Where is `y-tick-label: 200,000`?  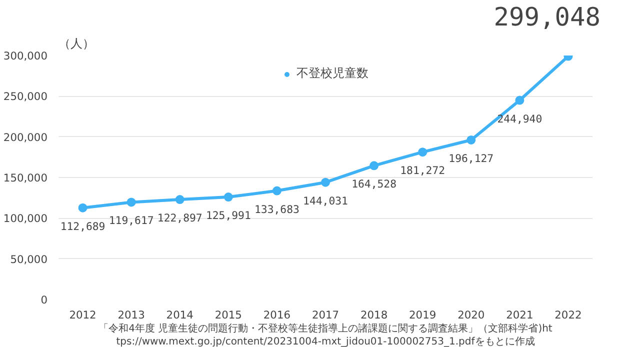 y-tick-label: 200,000 is located at coordinates (25, 137).